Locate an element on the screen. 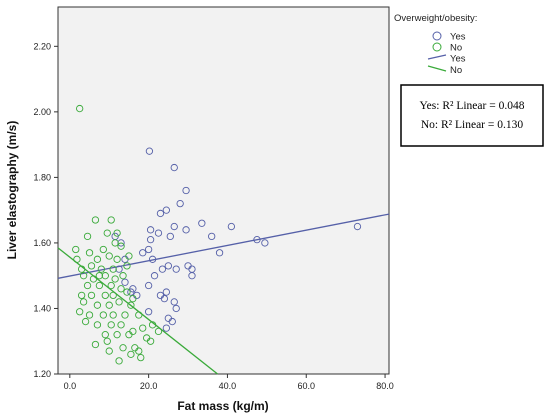  x-tick-label: 40.0 is located at coordinates (228, 386).